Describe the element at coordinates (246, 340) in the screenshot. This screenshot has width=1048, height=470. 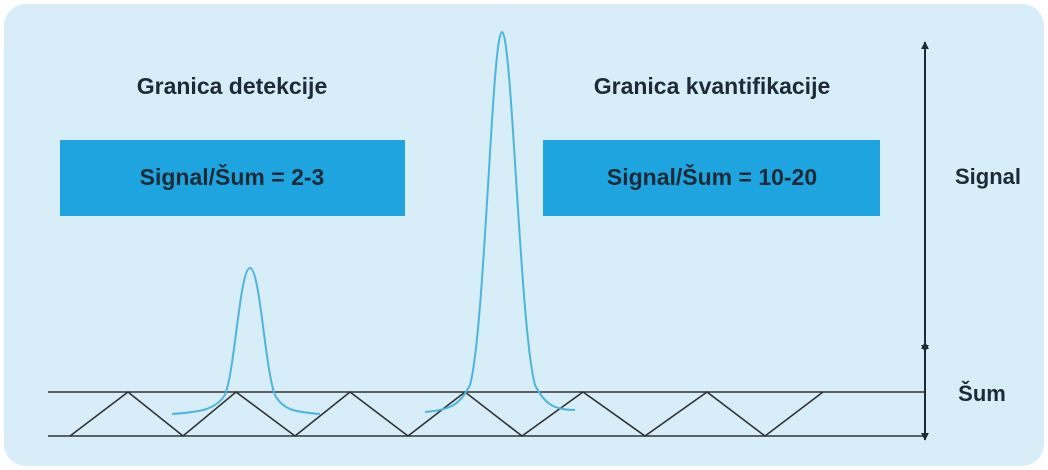
I see `small-peak` at that location.